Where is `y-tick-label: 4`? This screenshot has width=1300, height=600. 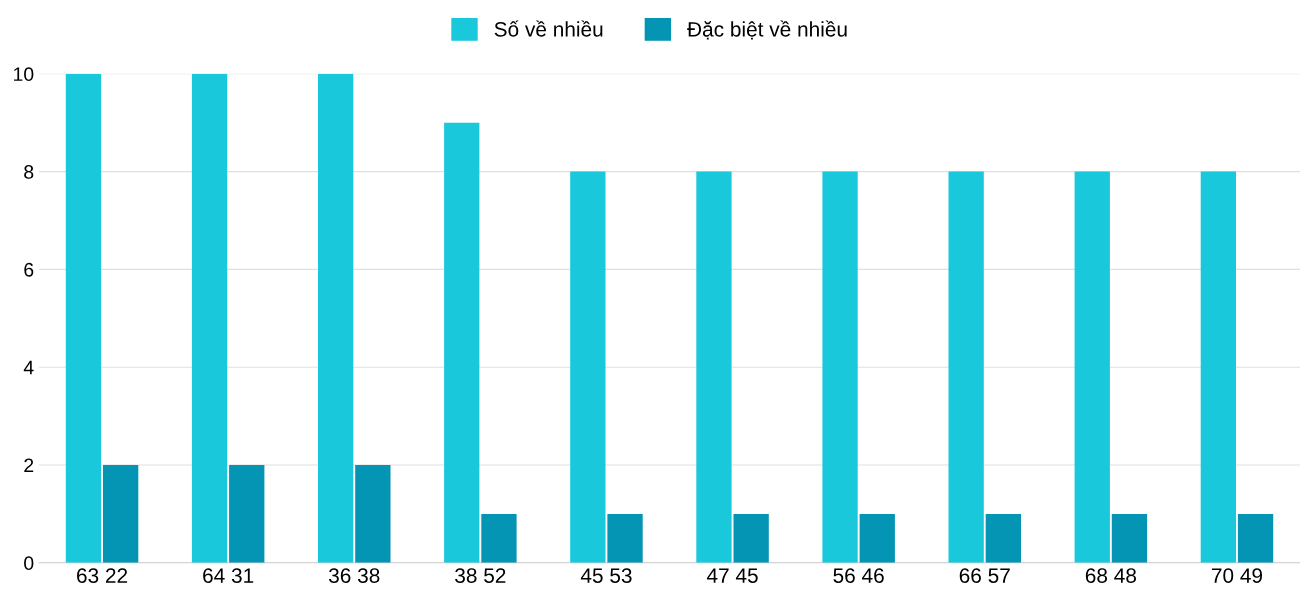 y-tick-label: 4 is located at coordinates (28, 367).